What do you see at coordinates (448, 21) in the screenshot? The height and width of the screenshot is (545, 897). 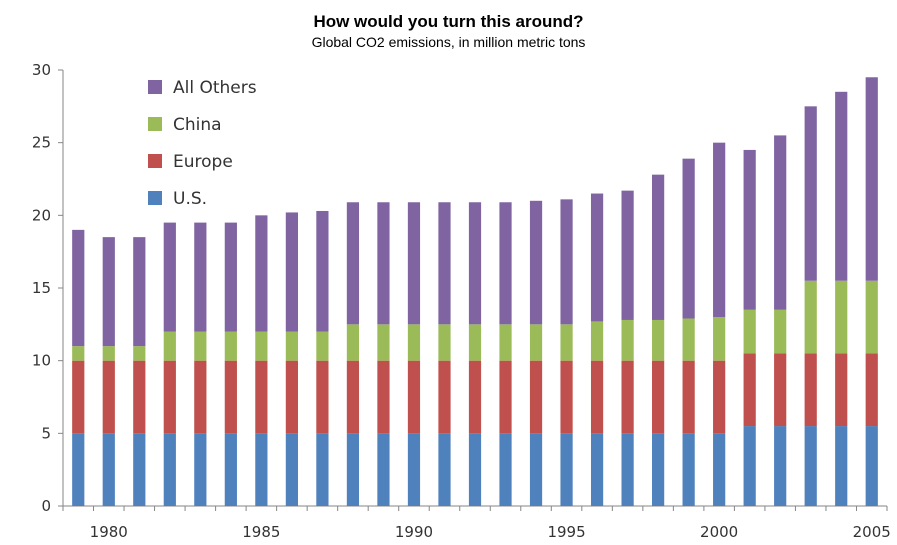 I see `chart-title: How would you turn this around?` at bounding box center [448, 21].